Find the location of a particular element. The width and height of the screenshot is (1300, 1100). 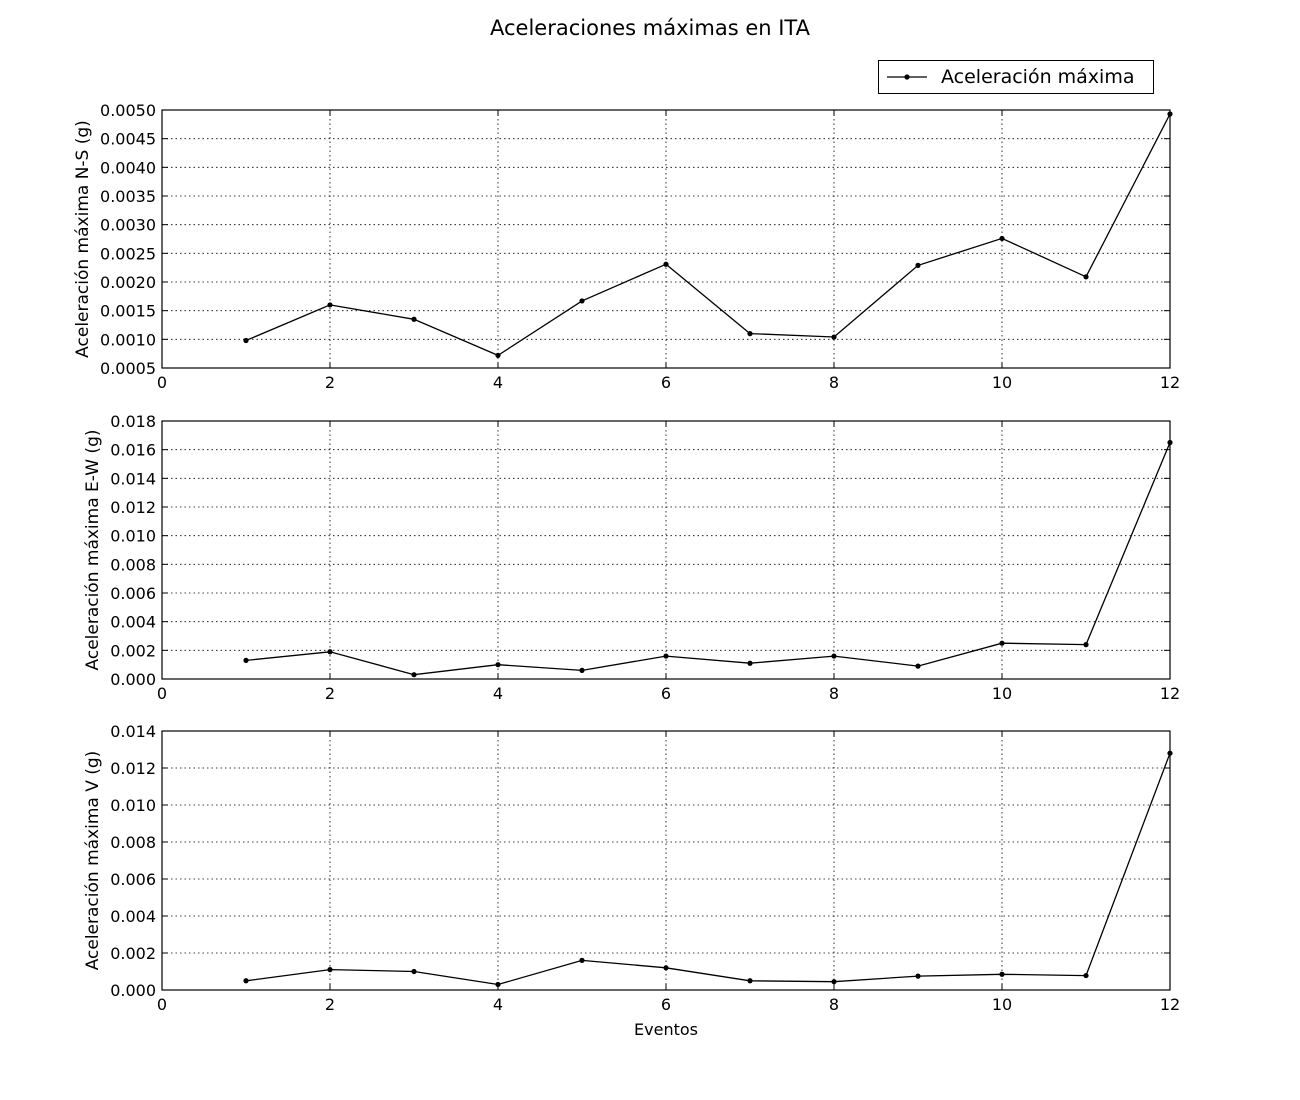

y-tick-label: 0.0035 is located at coordinates (128, 196).